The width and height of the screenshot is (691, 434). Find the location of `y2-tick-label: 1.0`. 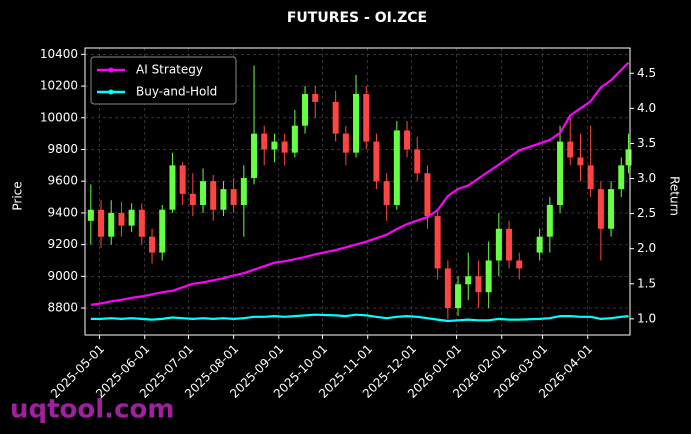

y2-tick-label: 1.0 is located at coordinates (646, 318).